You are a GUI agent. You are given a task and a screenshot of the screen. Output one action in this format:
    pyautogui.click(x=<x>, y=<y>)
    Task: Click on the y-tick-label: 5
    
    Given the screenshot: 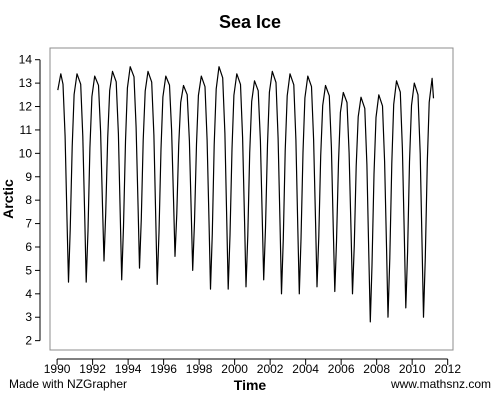 What is the action you would take?
    pyautogui.click(x=28, y=270)
    